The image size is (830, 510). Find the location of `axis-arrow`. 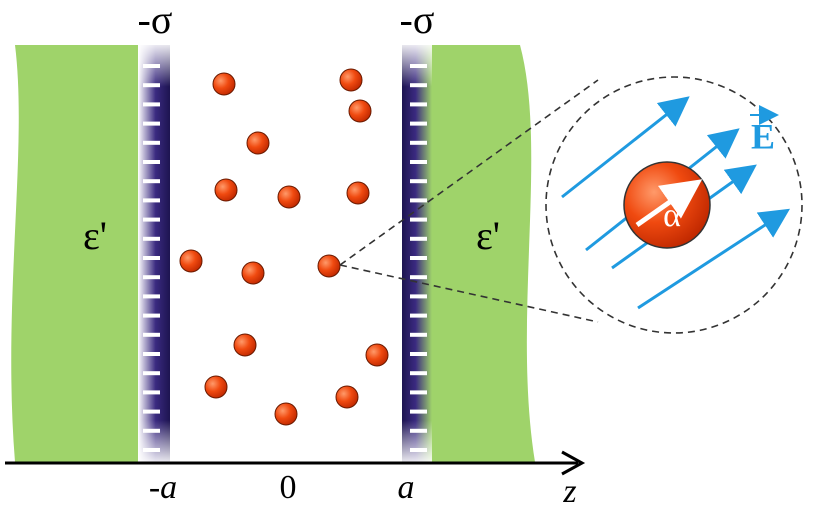

axis-arrow is located at coordinates (573, 463).